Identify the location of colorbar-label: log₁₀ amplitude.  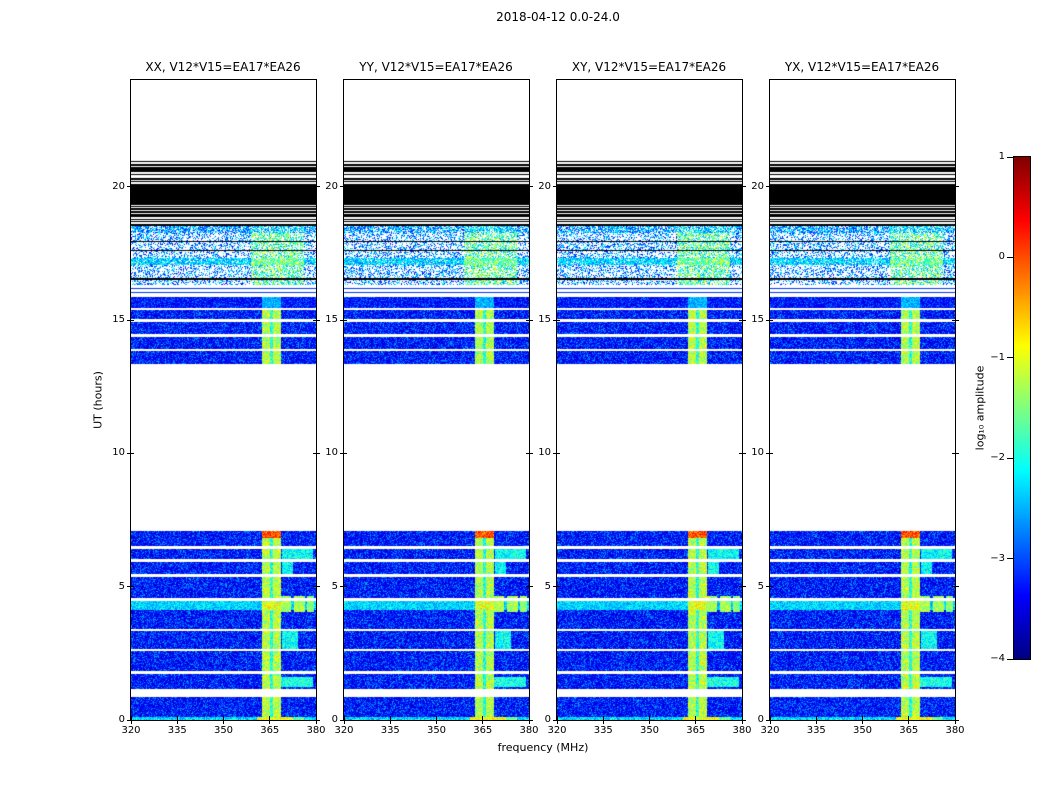
(980, 408).